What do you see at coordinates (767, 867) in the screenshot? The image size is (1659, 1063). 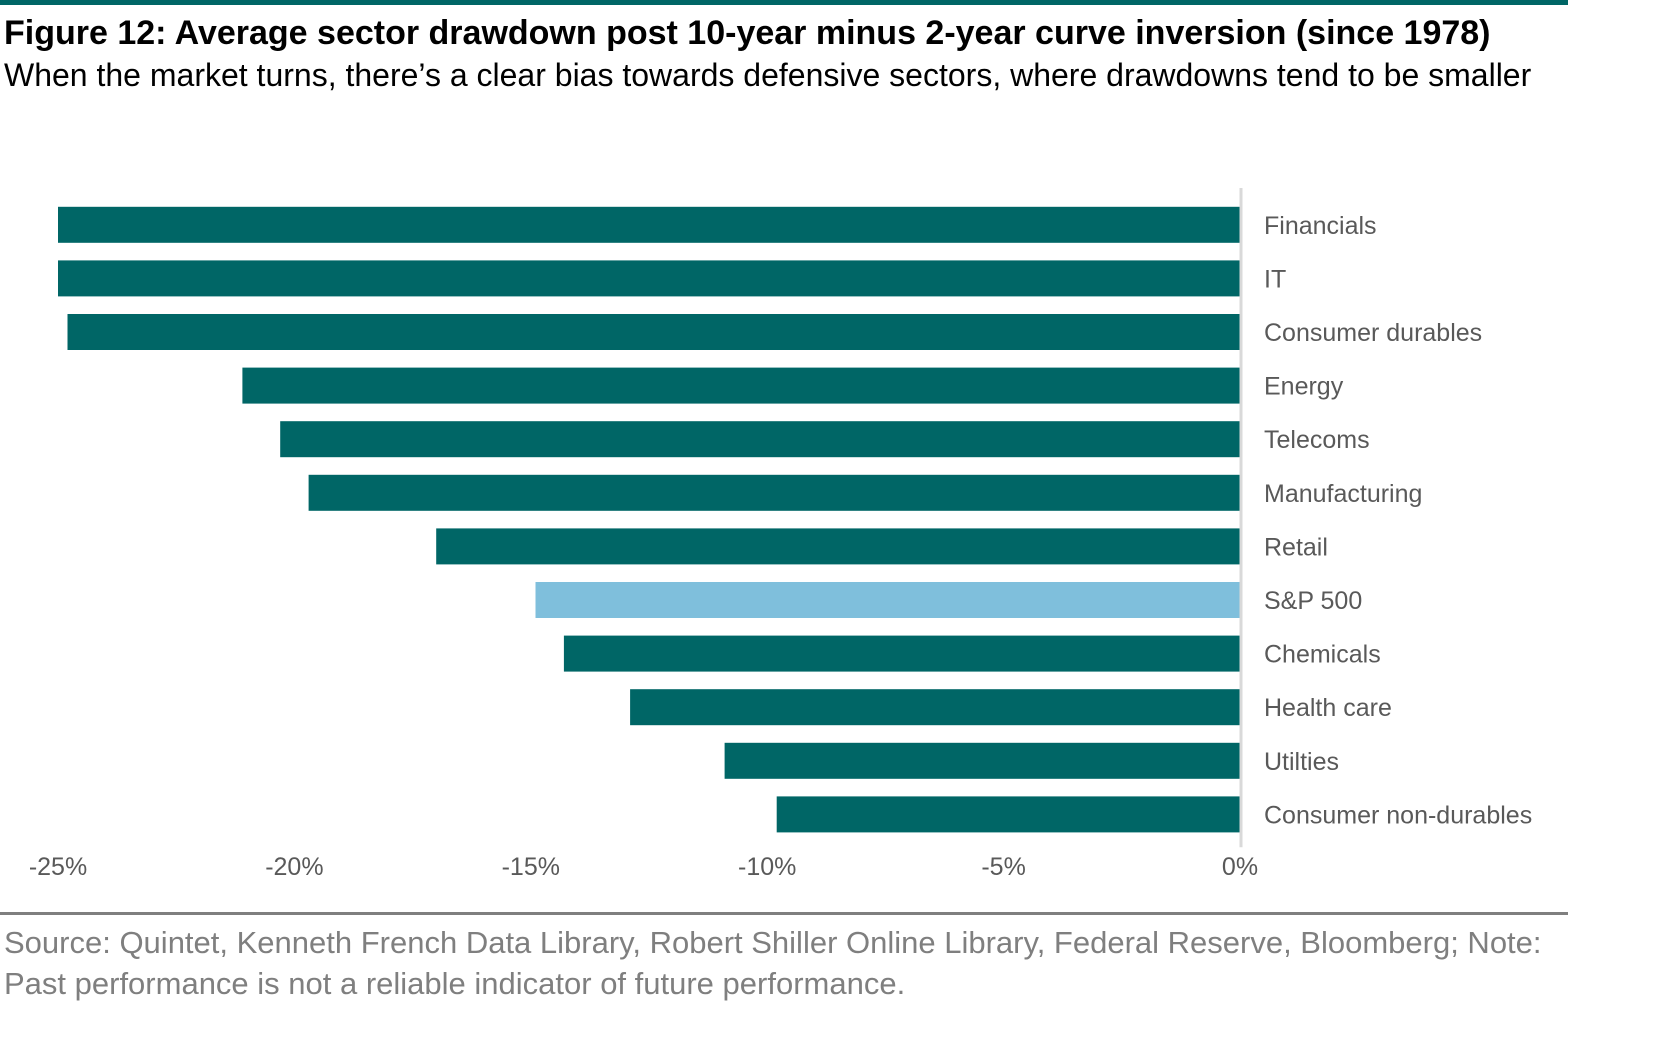 I see `x-tick-label: -10%` at bounding box center [767, 867].